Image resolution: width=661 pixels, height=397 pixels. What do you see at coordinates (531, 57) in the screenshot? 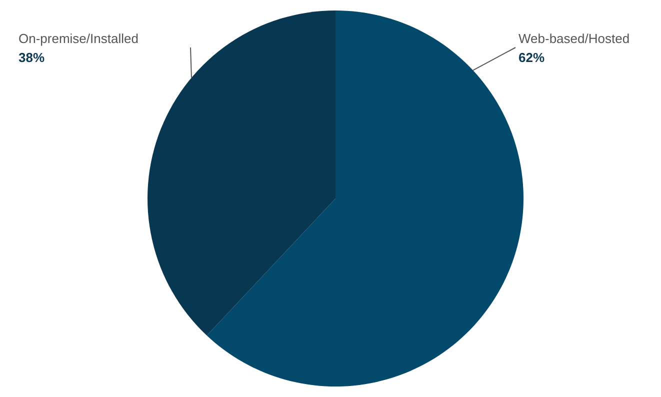
I see `data-label: 62%` at bounding box center [531, 57].